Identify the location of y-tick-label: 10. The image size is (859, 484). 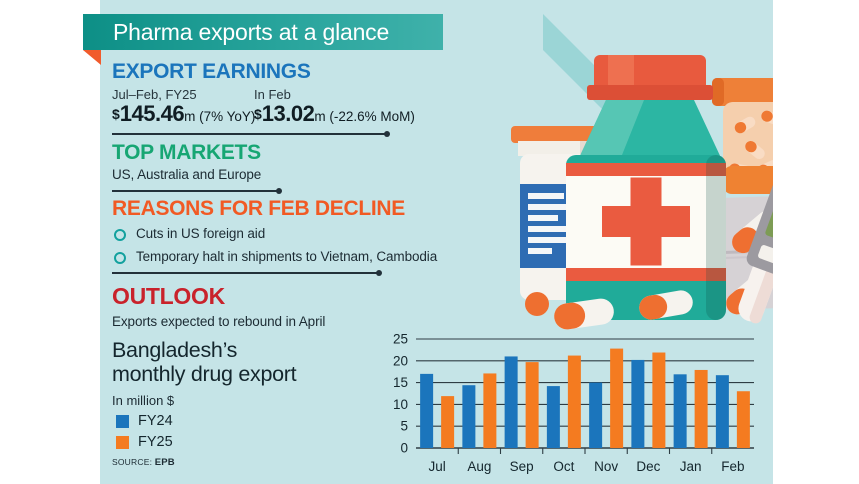
(400, 404).